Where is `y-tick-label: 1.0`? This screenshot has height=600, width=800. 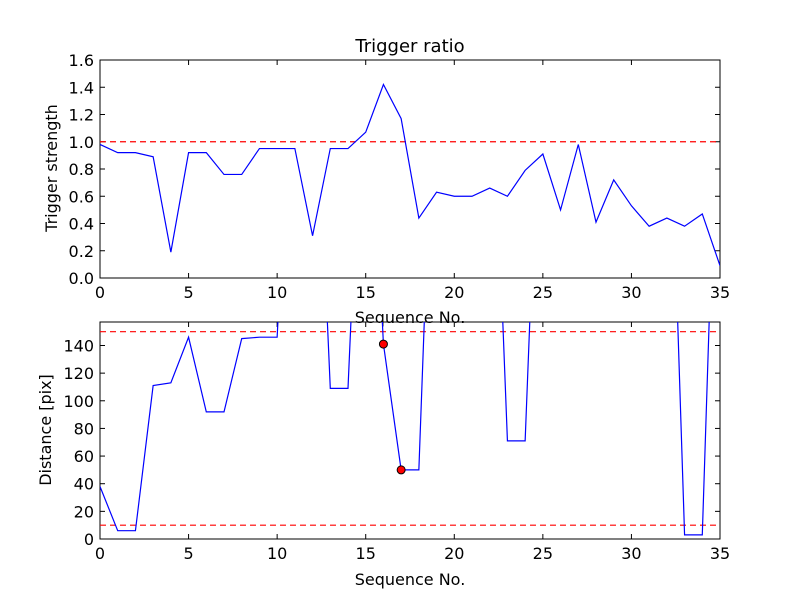 y-tick-label: 1.0 is located at coordinates (81, 142).